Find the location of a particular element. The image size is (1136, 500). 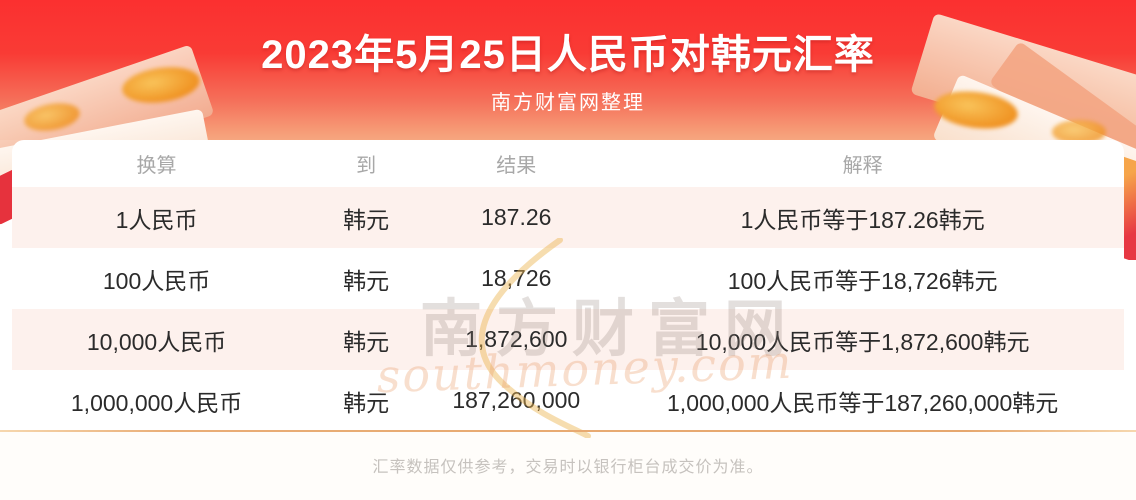

page-title: 2023年5月25日人民币对韩元汇率 is located at coordinates (568, 55).